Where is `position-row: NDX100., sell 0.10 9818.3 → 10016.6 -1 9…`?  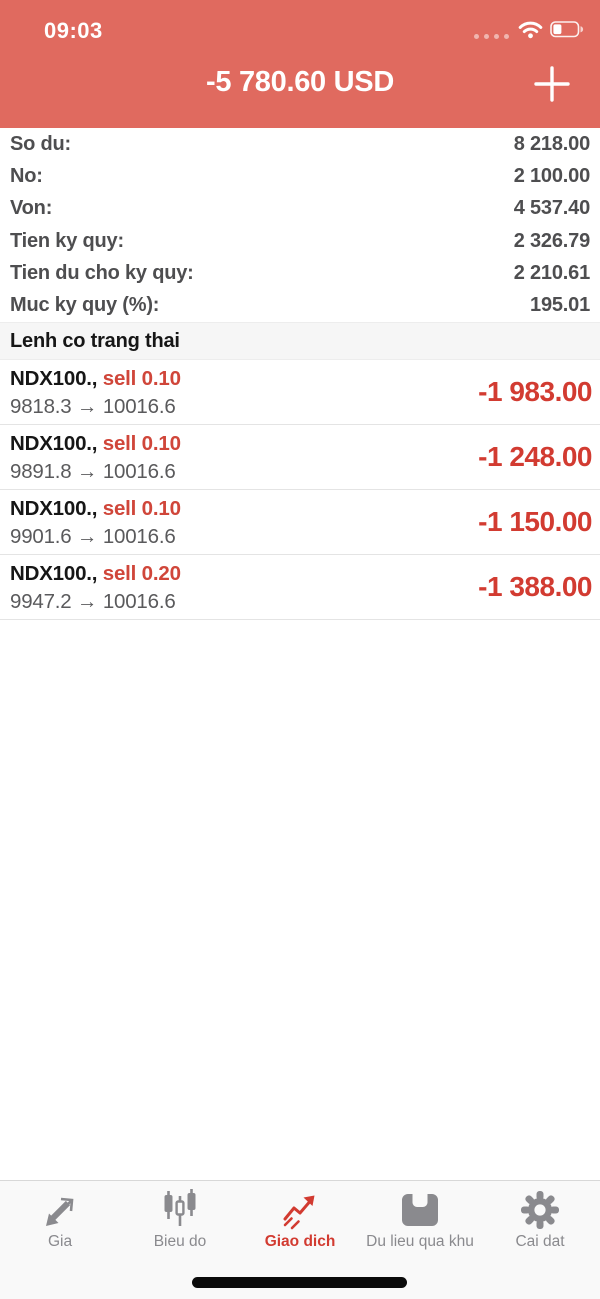
position-row: NDX100., sell 0.10 9818.3 → 10016.6 -1 9… is located at coordinates (300, 392).